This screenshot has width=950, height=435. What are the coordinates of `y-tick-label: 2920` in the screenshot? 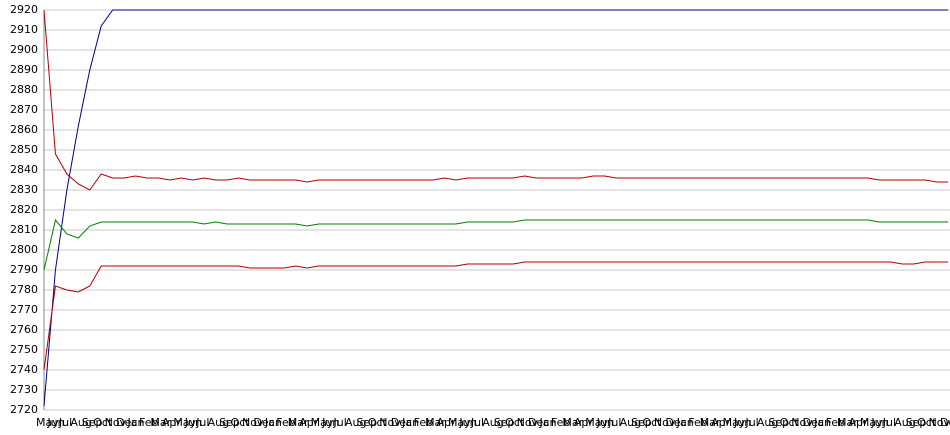 It's located at (24, 9).